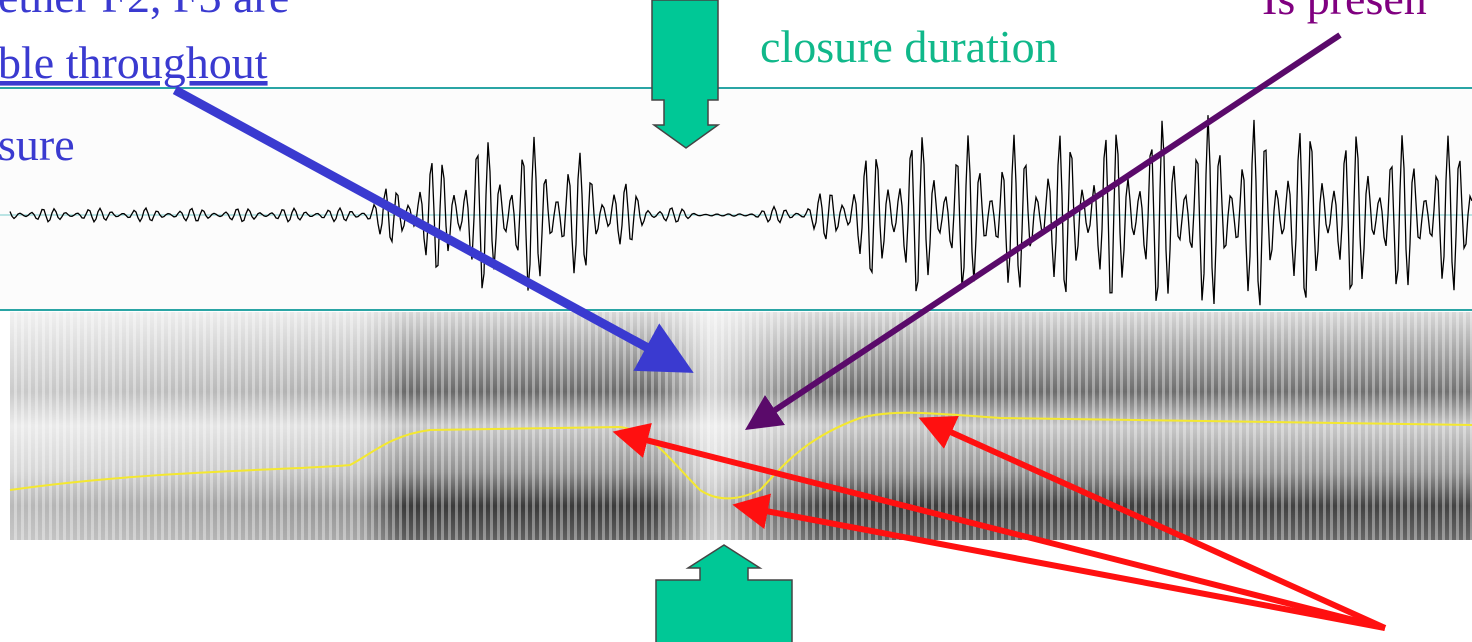 Image resolution: width=1472 pixels, height=642 pixels. What do you see at coordinates (37, 144) in the screenshot?
I see `note-line: sure` at bounding box center [37, 144].